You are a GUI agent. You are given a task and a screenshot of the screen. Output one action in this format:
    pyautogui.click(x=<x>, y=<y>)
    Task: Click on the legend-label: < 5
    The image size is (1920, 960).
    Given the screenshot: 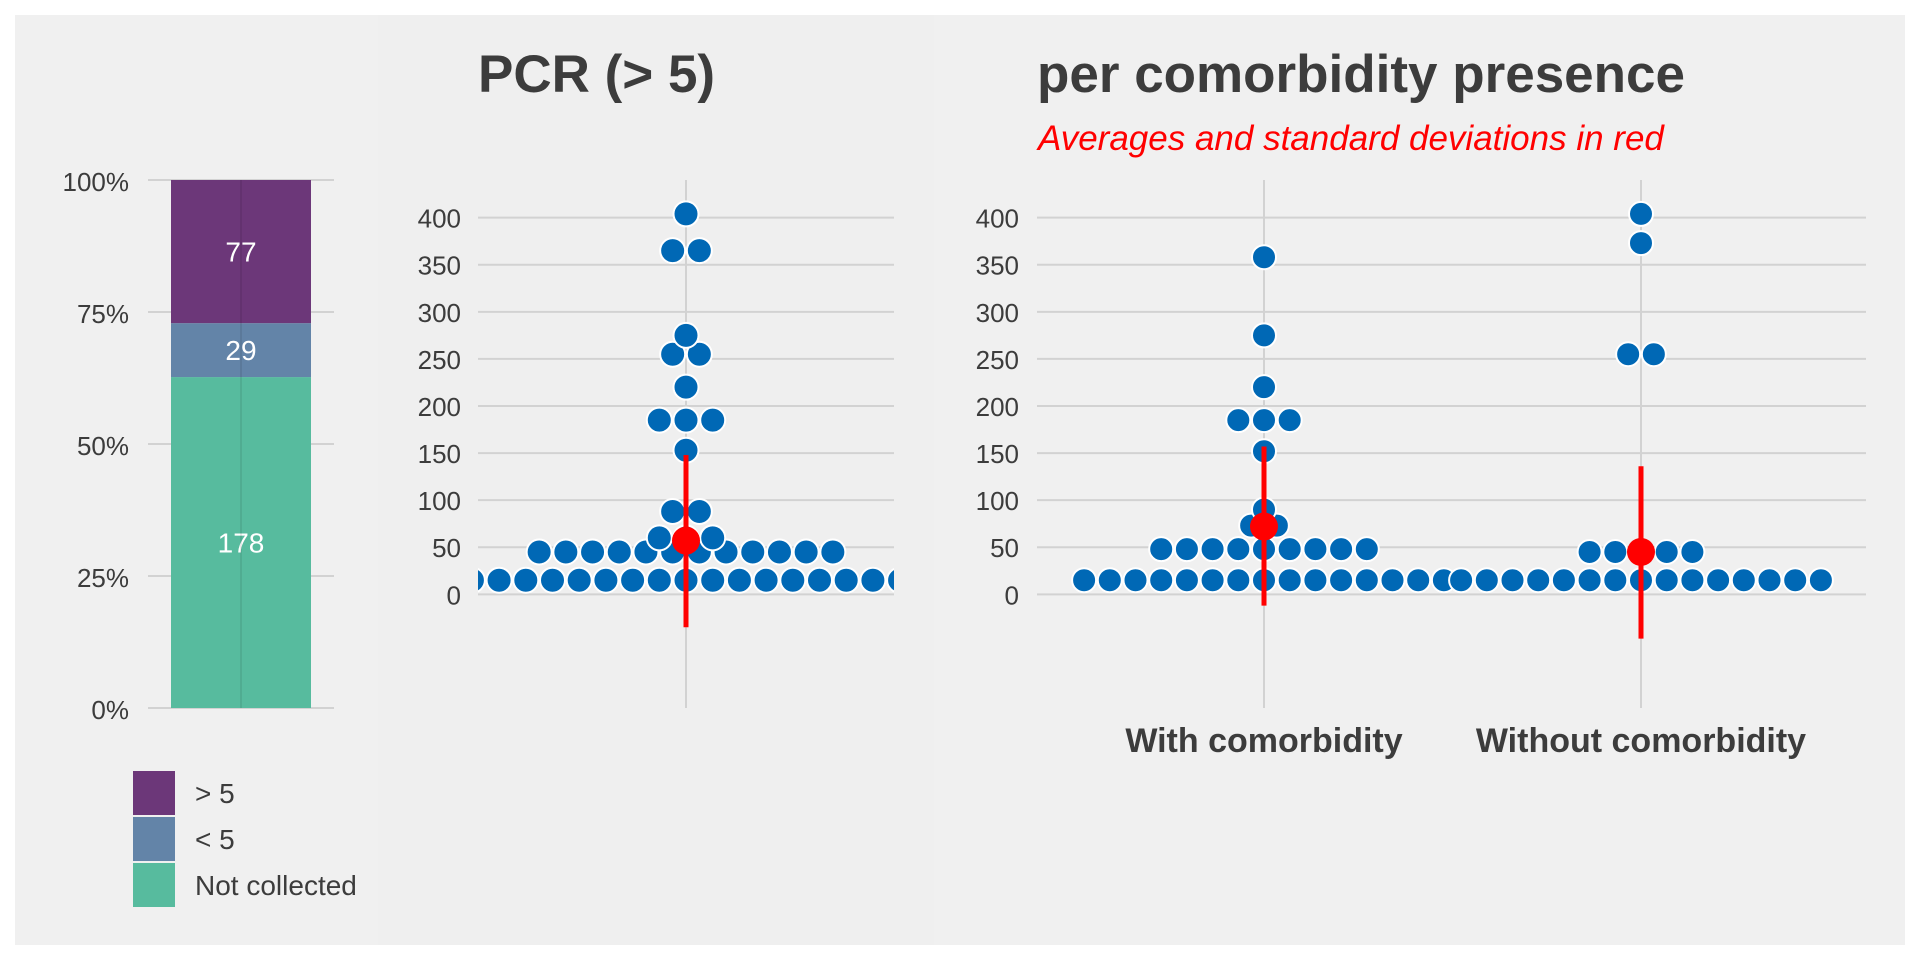 What is the action you would take?
    pyautogui.click(x=215, y=839)
    